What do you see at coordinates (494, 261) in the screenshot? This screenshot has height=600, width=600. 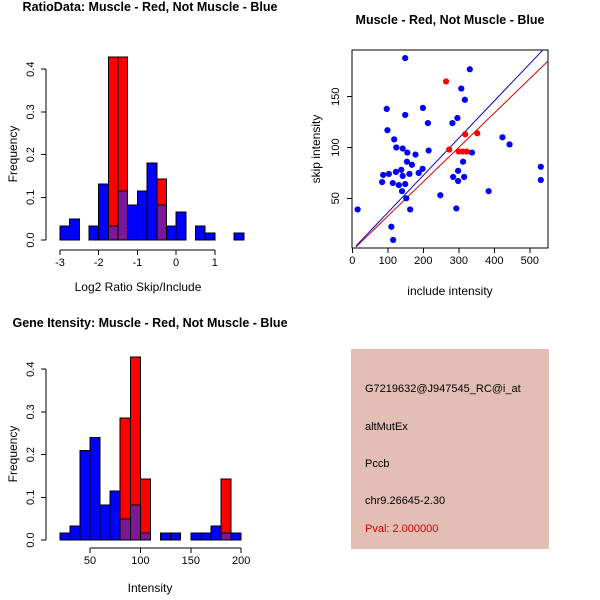 I see `tick-label: 400` at bounding box center [494, 261].